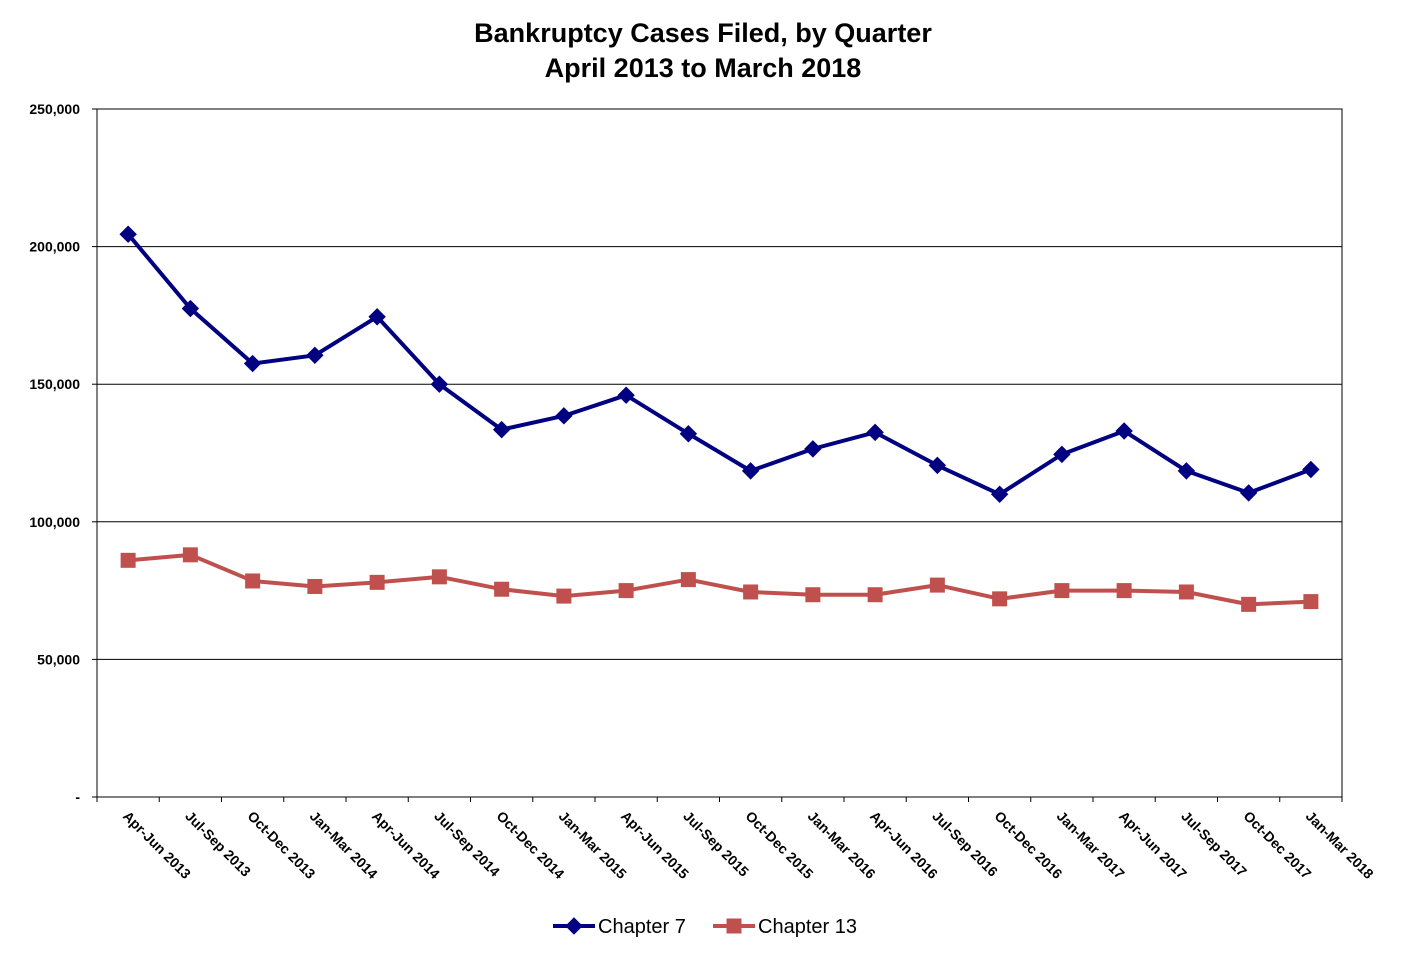  I want to click on legend-label-chapter-7: Chapter 7, so click(642, 927).